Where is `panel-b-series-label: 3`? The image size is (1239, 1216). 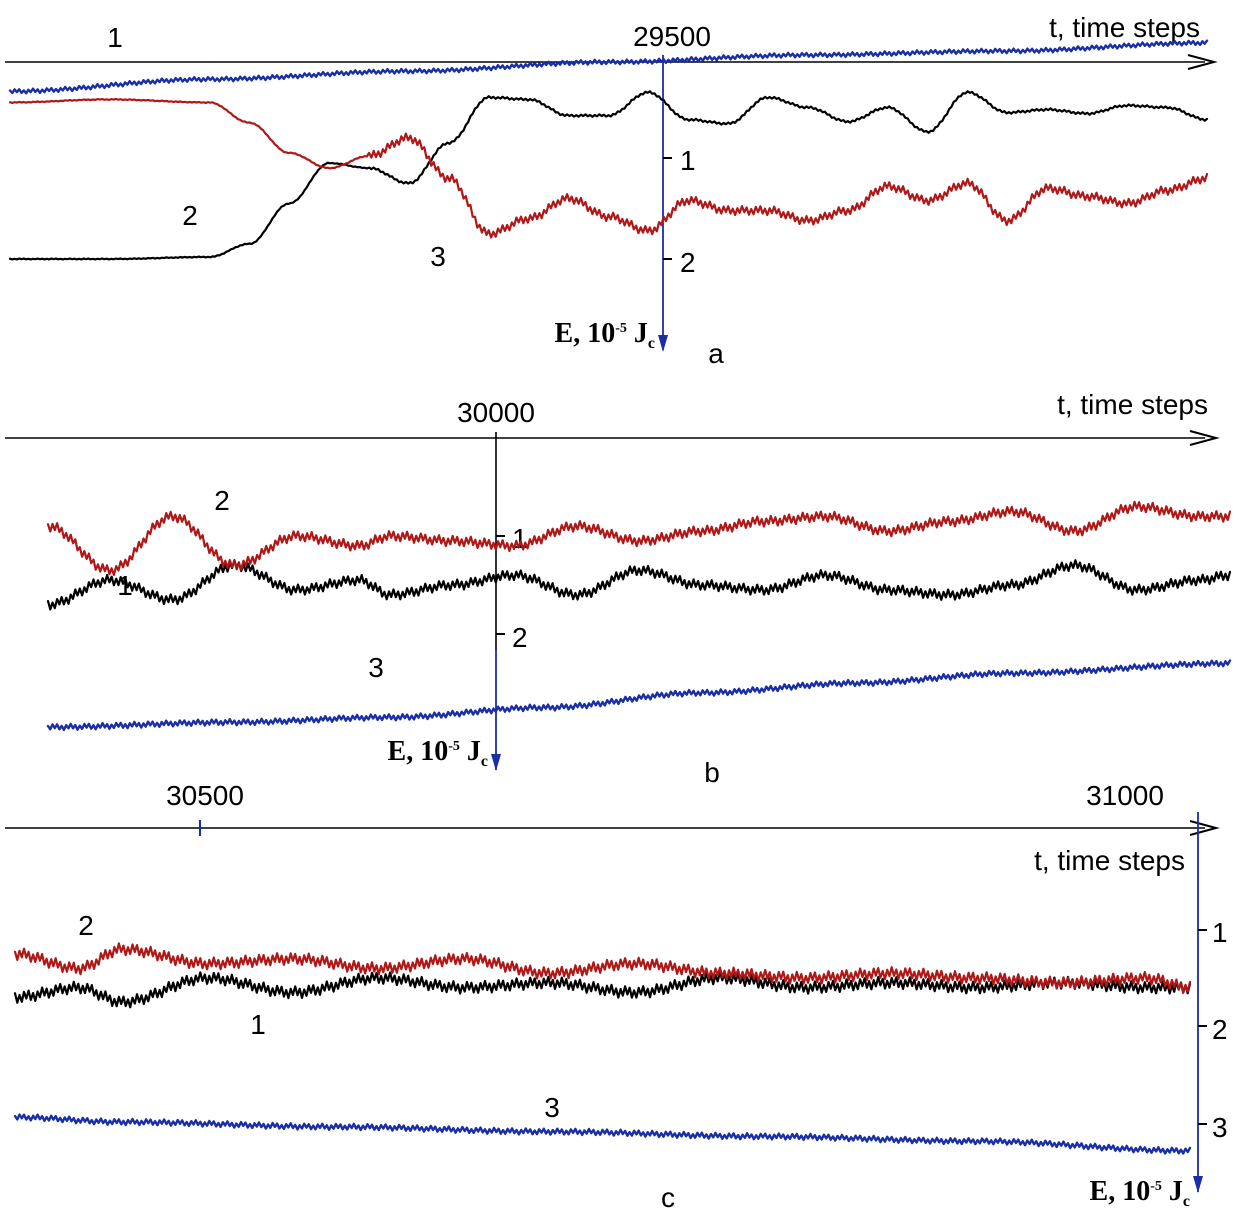 panel-b-series-label: 3 is located at coordinates (376, 667).